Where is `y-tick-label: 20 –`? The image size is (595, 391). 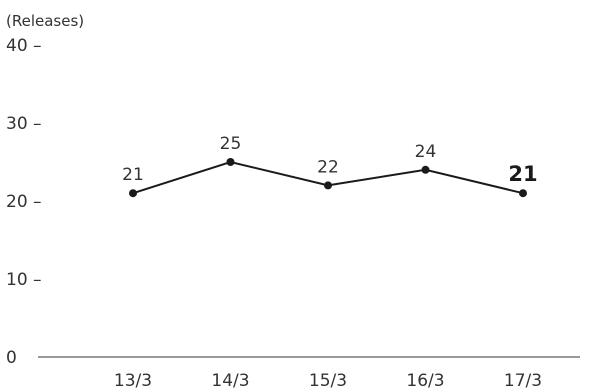 y-tick-label: 20 – is located at coordinates (24, 202).